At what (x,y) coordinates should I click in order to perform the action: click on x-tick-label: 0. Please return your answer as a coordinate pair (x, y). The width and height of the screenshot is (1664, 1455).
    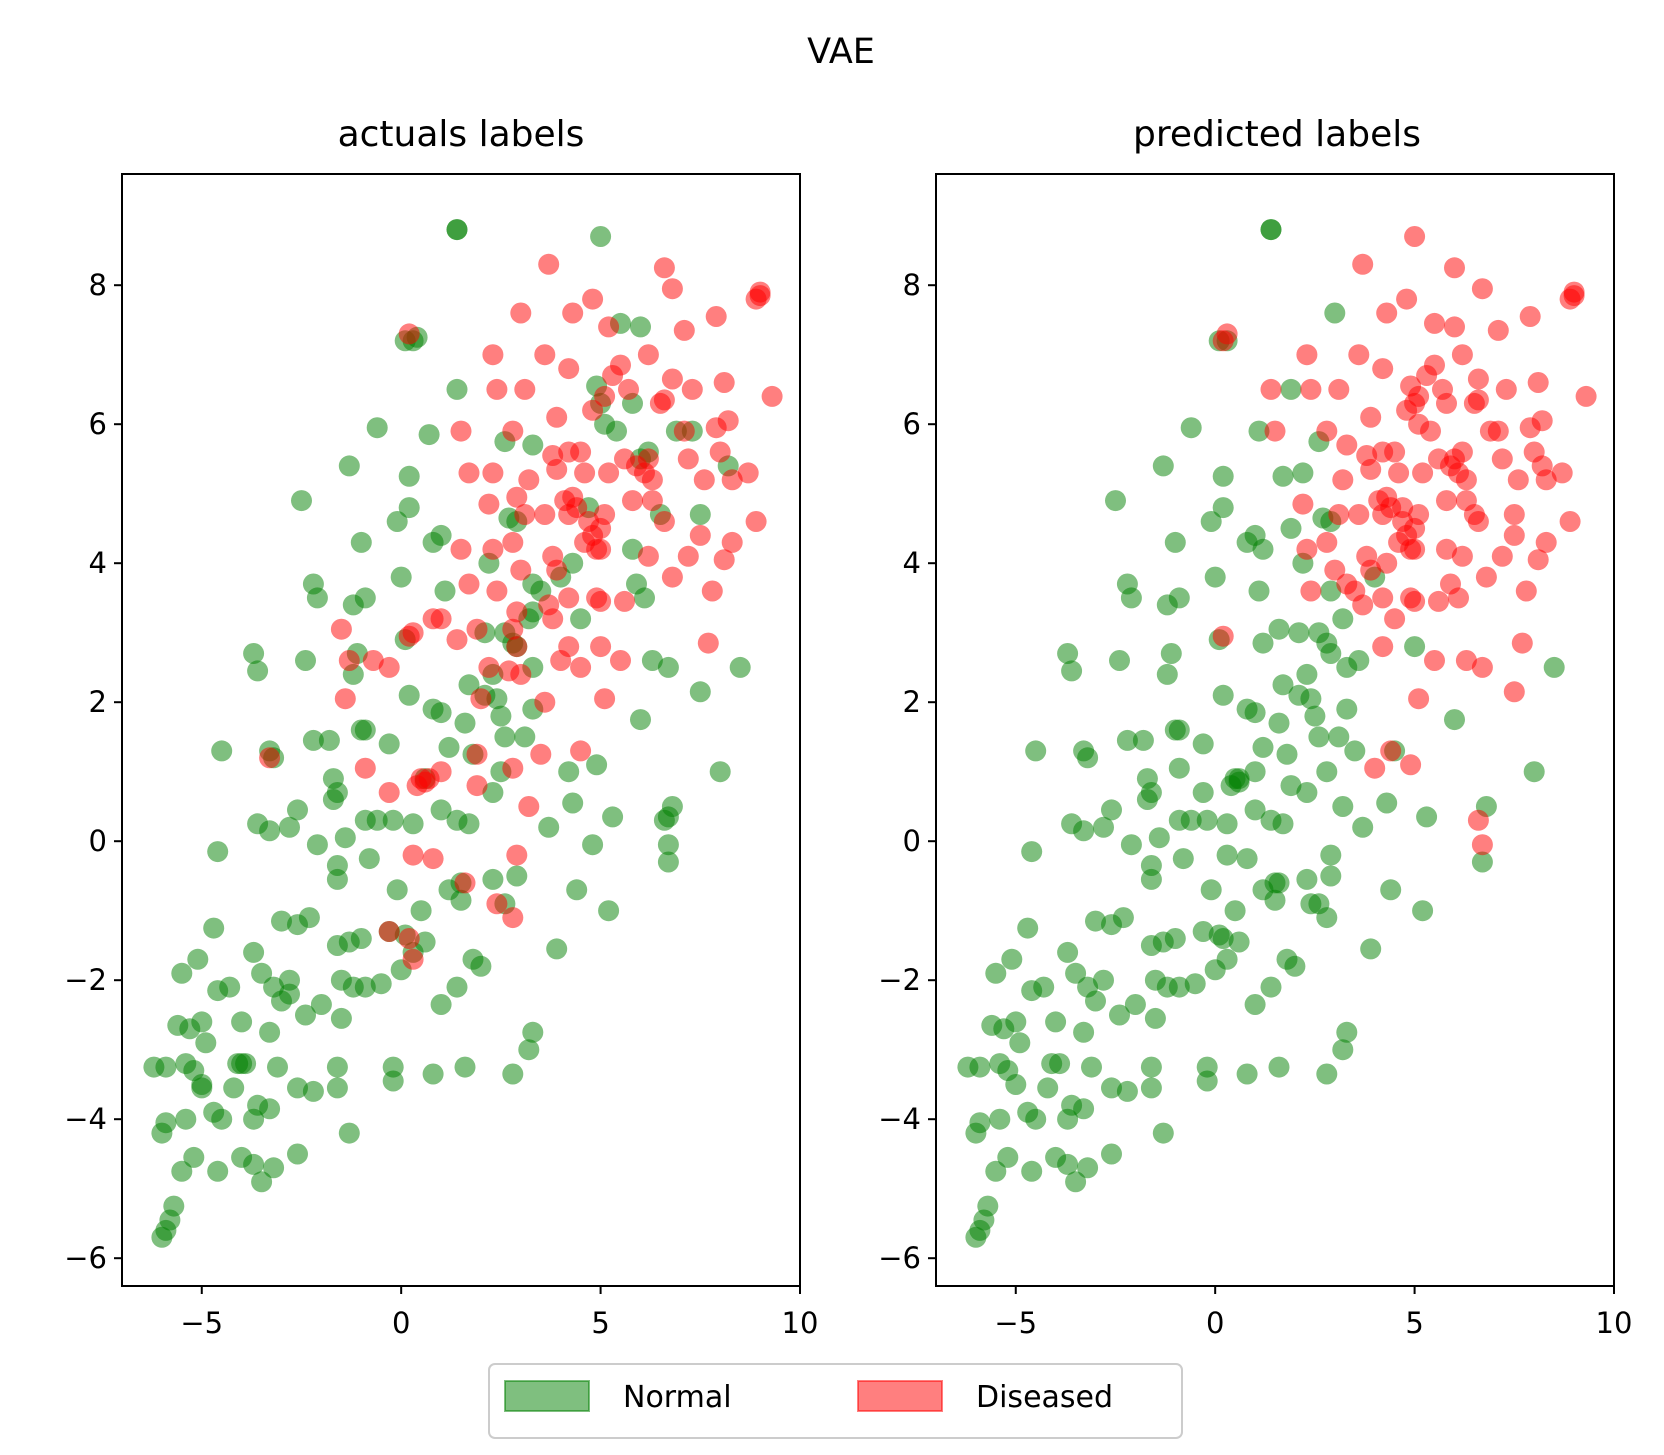
    Looking at the image, I should click on (1215, 1323).